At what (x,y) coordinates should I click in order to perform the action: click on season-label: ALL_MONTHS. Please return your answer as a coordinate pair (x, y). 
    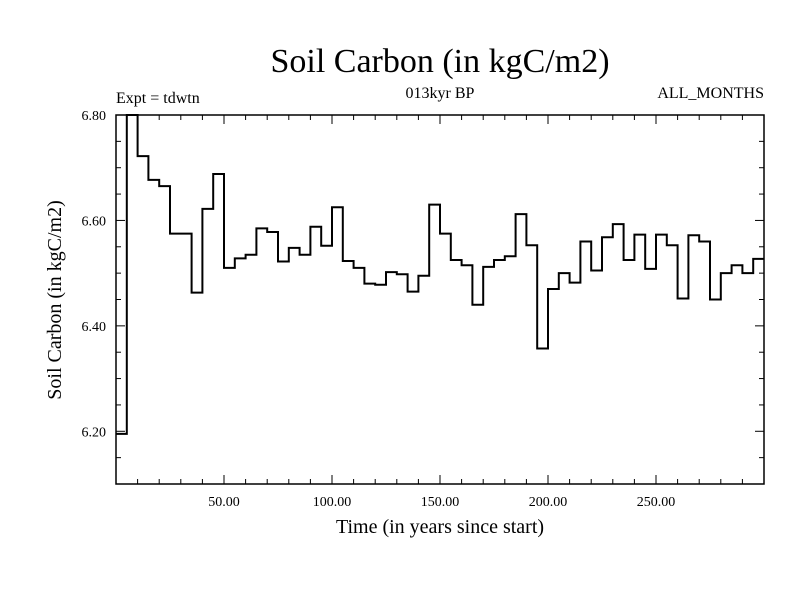
    Looking at the image, I should click on (710, 93).